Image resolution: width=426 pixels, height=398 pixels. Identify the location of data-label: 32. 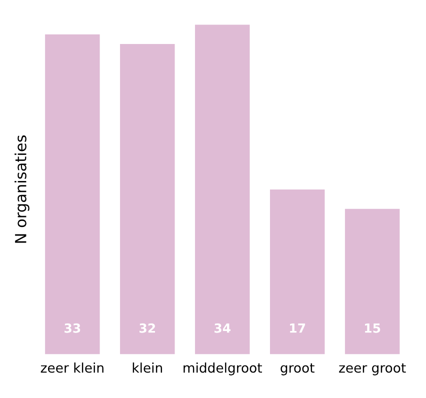
(148, 328).